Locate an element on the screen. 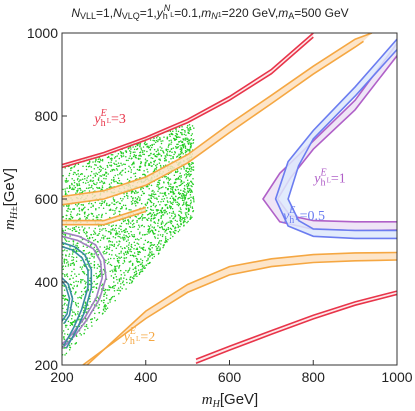 The width and height of the screenshot is (415, 411). x-axis-title-sym: m is located at coordinates (207, 400).